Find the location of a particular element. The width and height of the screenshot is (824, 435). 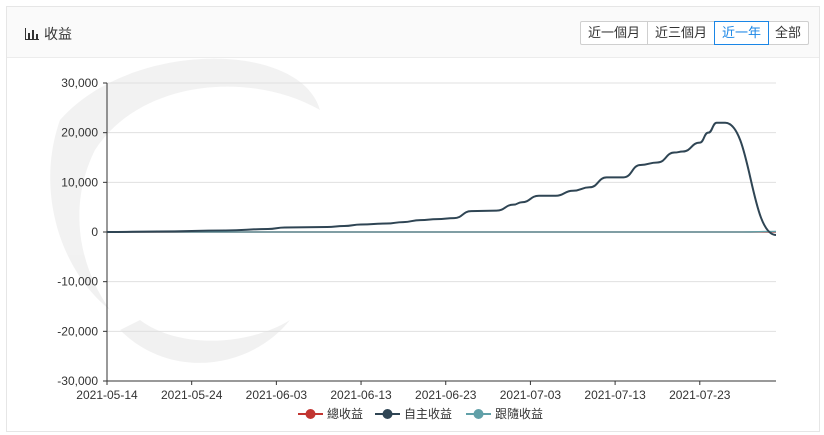

x-tick-label: 2021-06-03 is located at coordinates (277, 395).